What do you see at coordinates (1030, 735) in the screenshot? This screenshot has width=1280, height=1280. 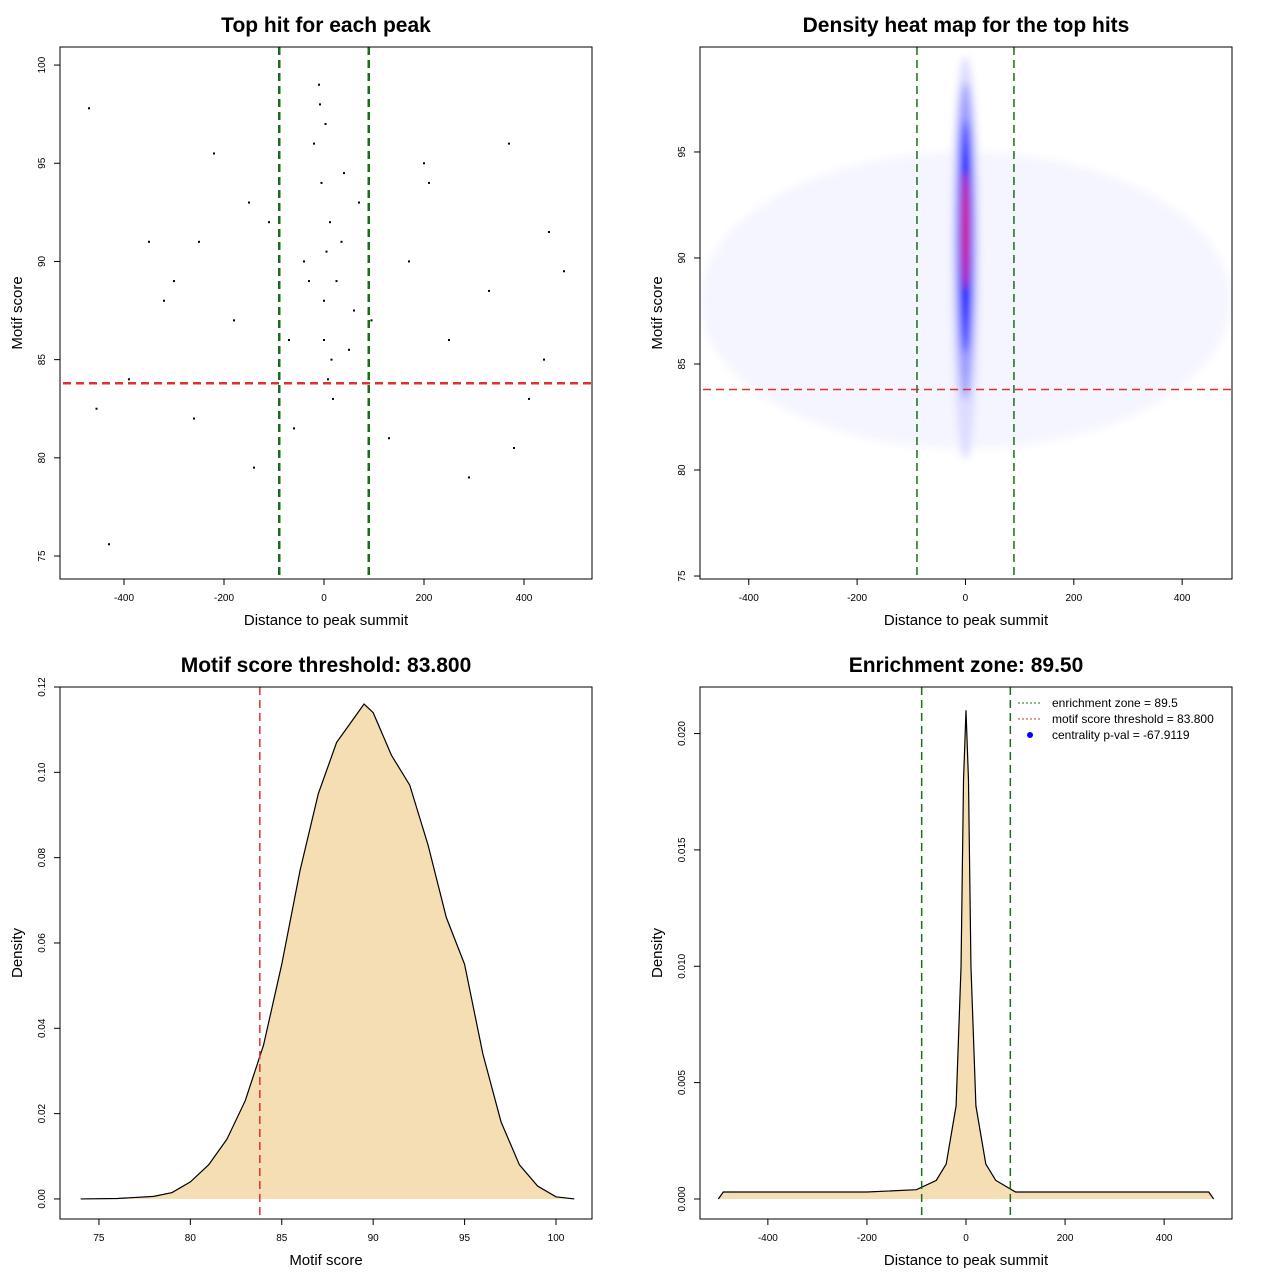 I see `legend-symbol` at bounding box center [1030, 735].